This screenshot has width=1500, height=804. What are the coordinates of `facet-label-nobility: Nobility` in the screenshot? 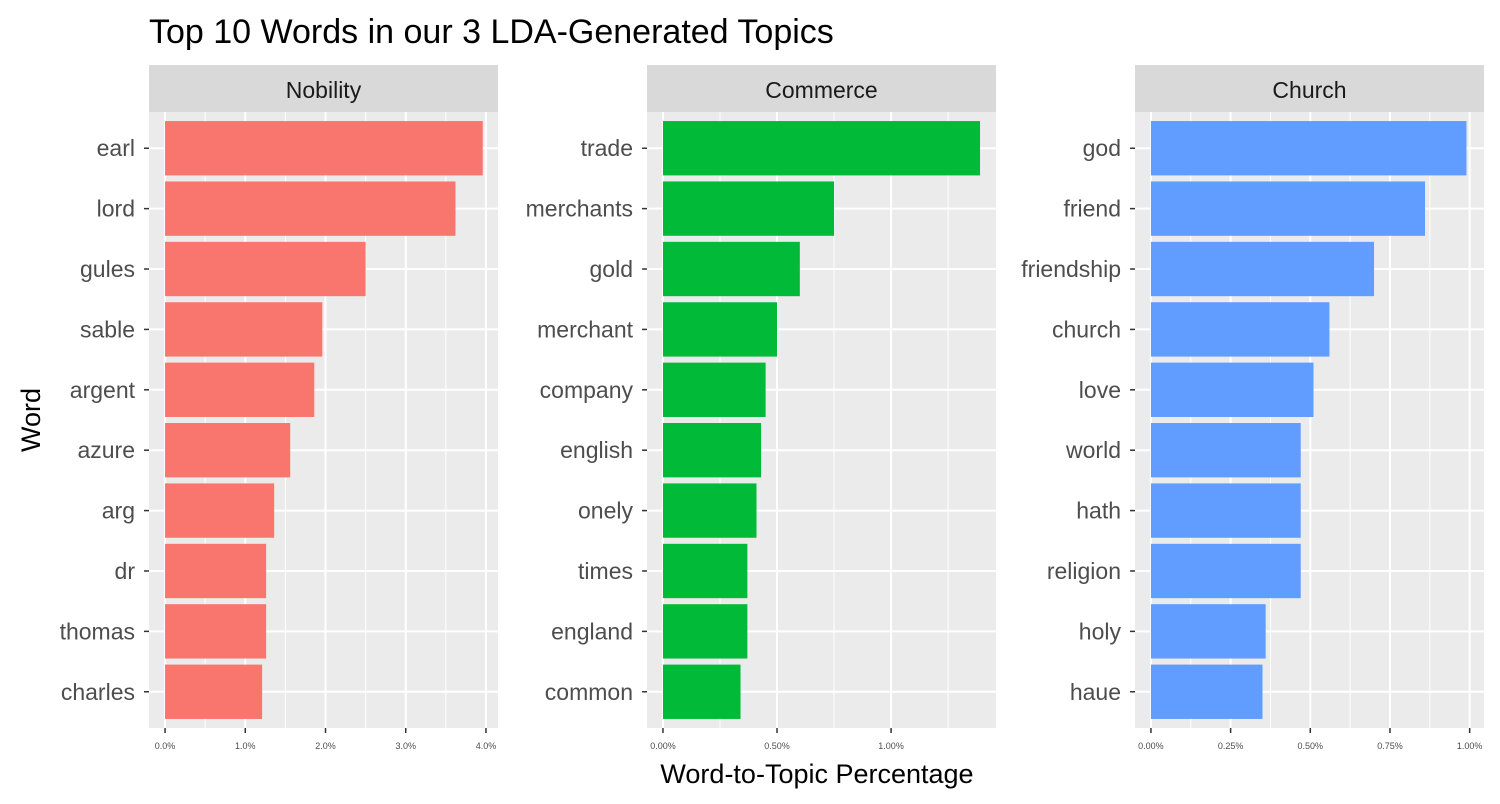 It's located at (324, 90).